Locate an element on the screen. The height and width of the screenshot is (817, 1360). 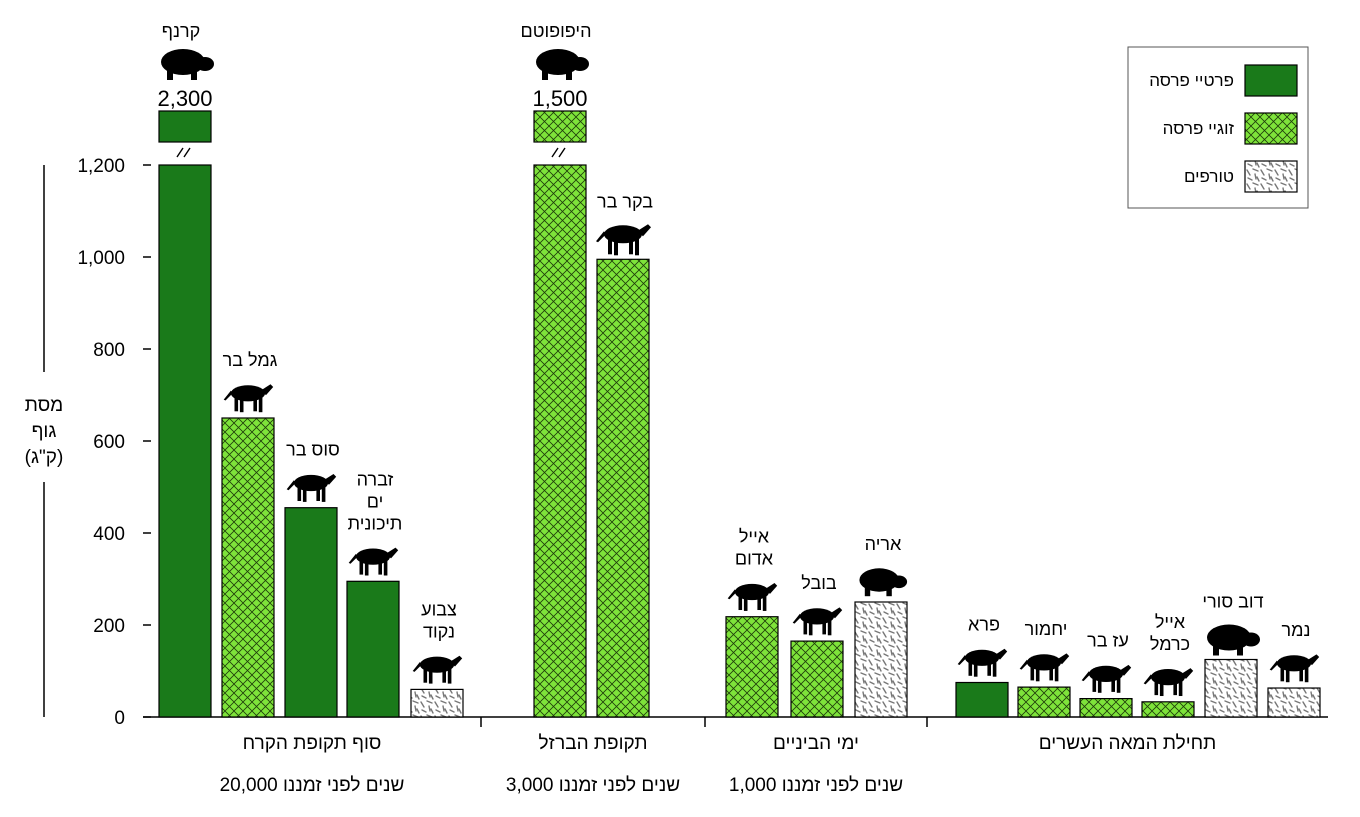
period-label: תקופת הברזל is located at coordinates (592, 743).